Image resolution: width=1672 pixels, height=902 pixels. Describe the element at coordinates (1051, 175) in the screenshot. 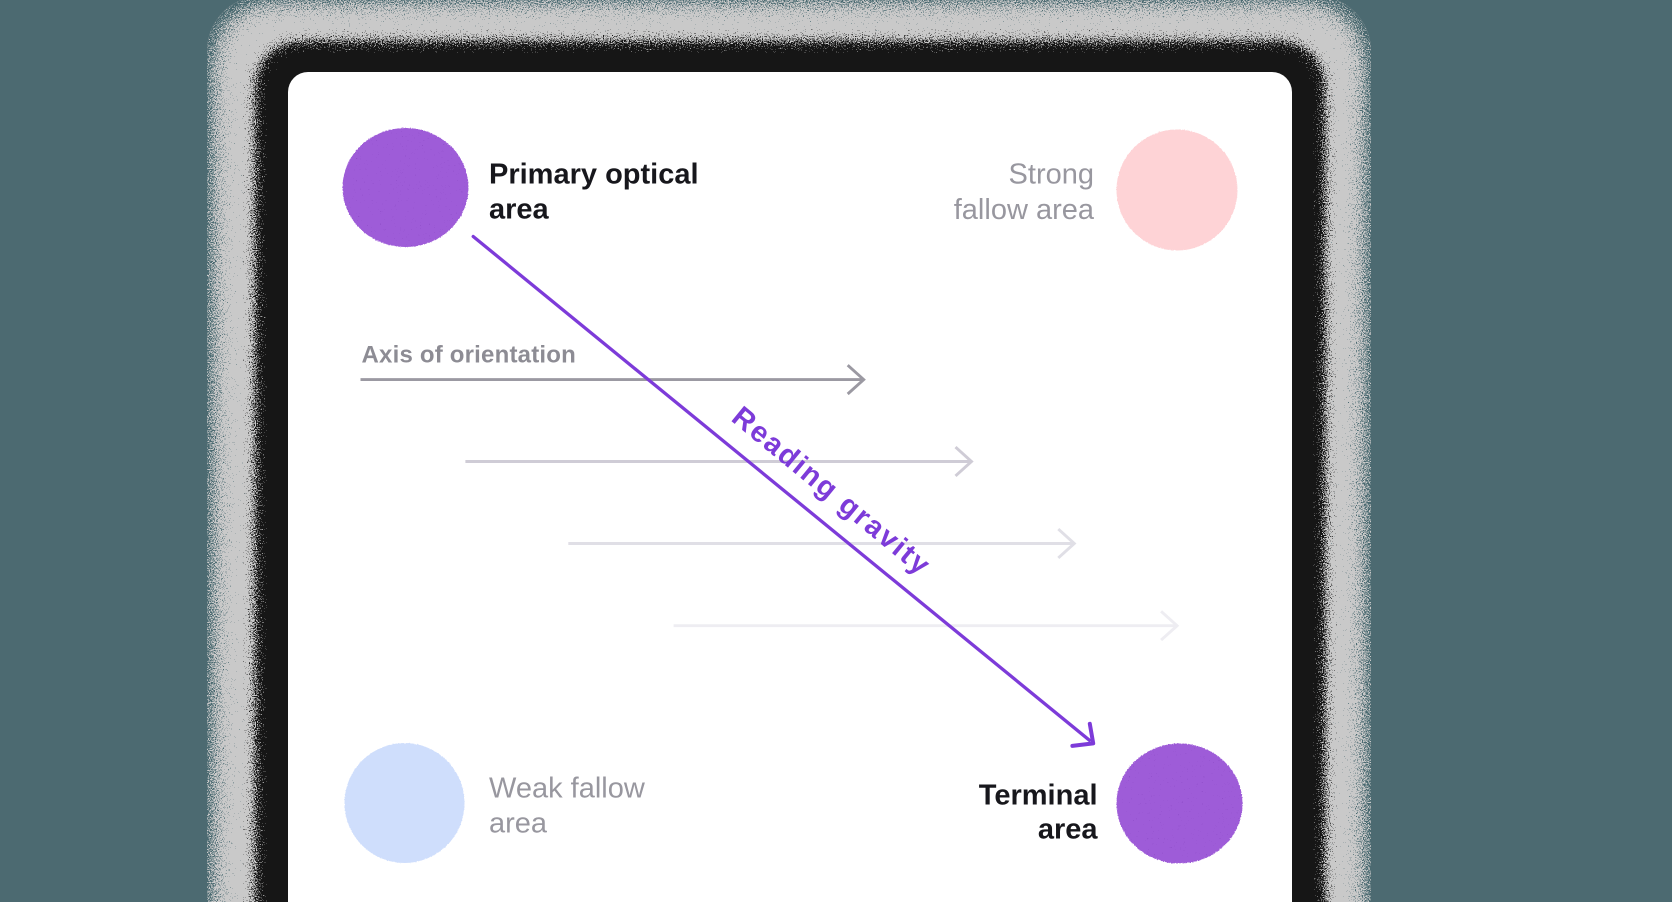

I see `svg-text: Strong` at that location.